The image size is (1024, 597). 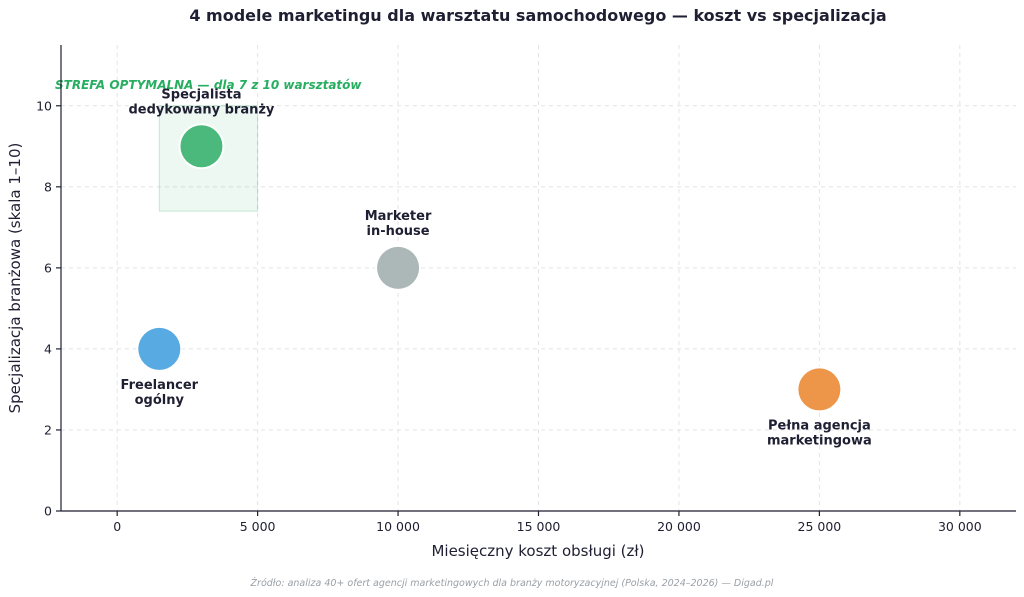 What do you see at coordinates (201, 109) in the screenshot?
I see `point-label: dedykowany branży` at bounding box center [201, 109].